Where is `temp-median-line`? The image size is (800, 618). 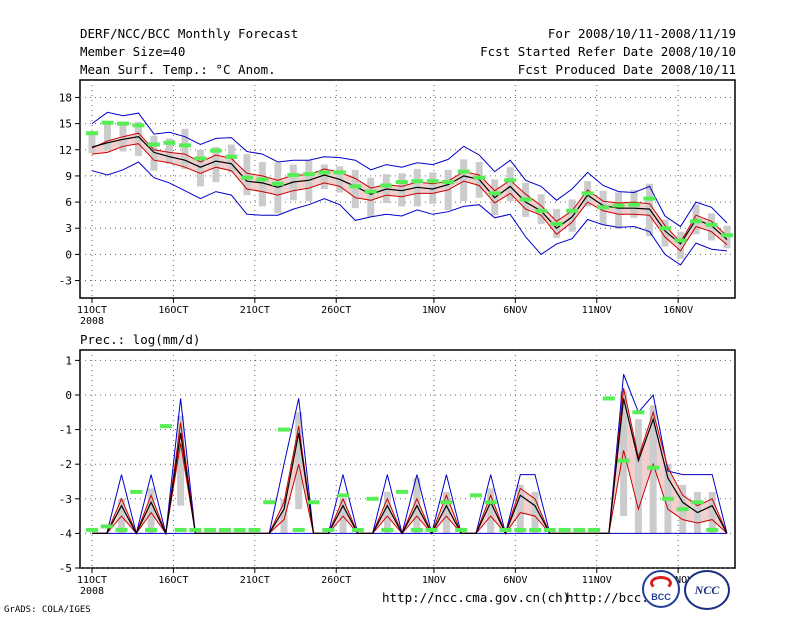
temp-median-line is located at coordinates (409, 190).